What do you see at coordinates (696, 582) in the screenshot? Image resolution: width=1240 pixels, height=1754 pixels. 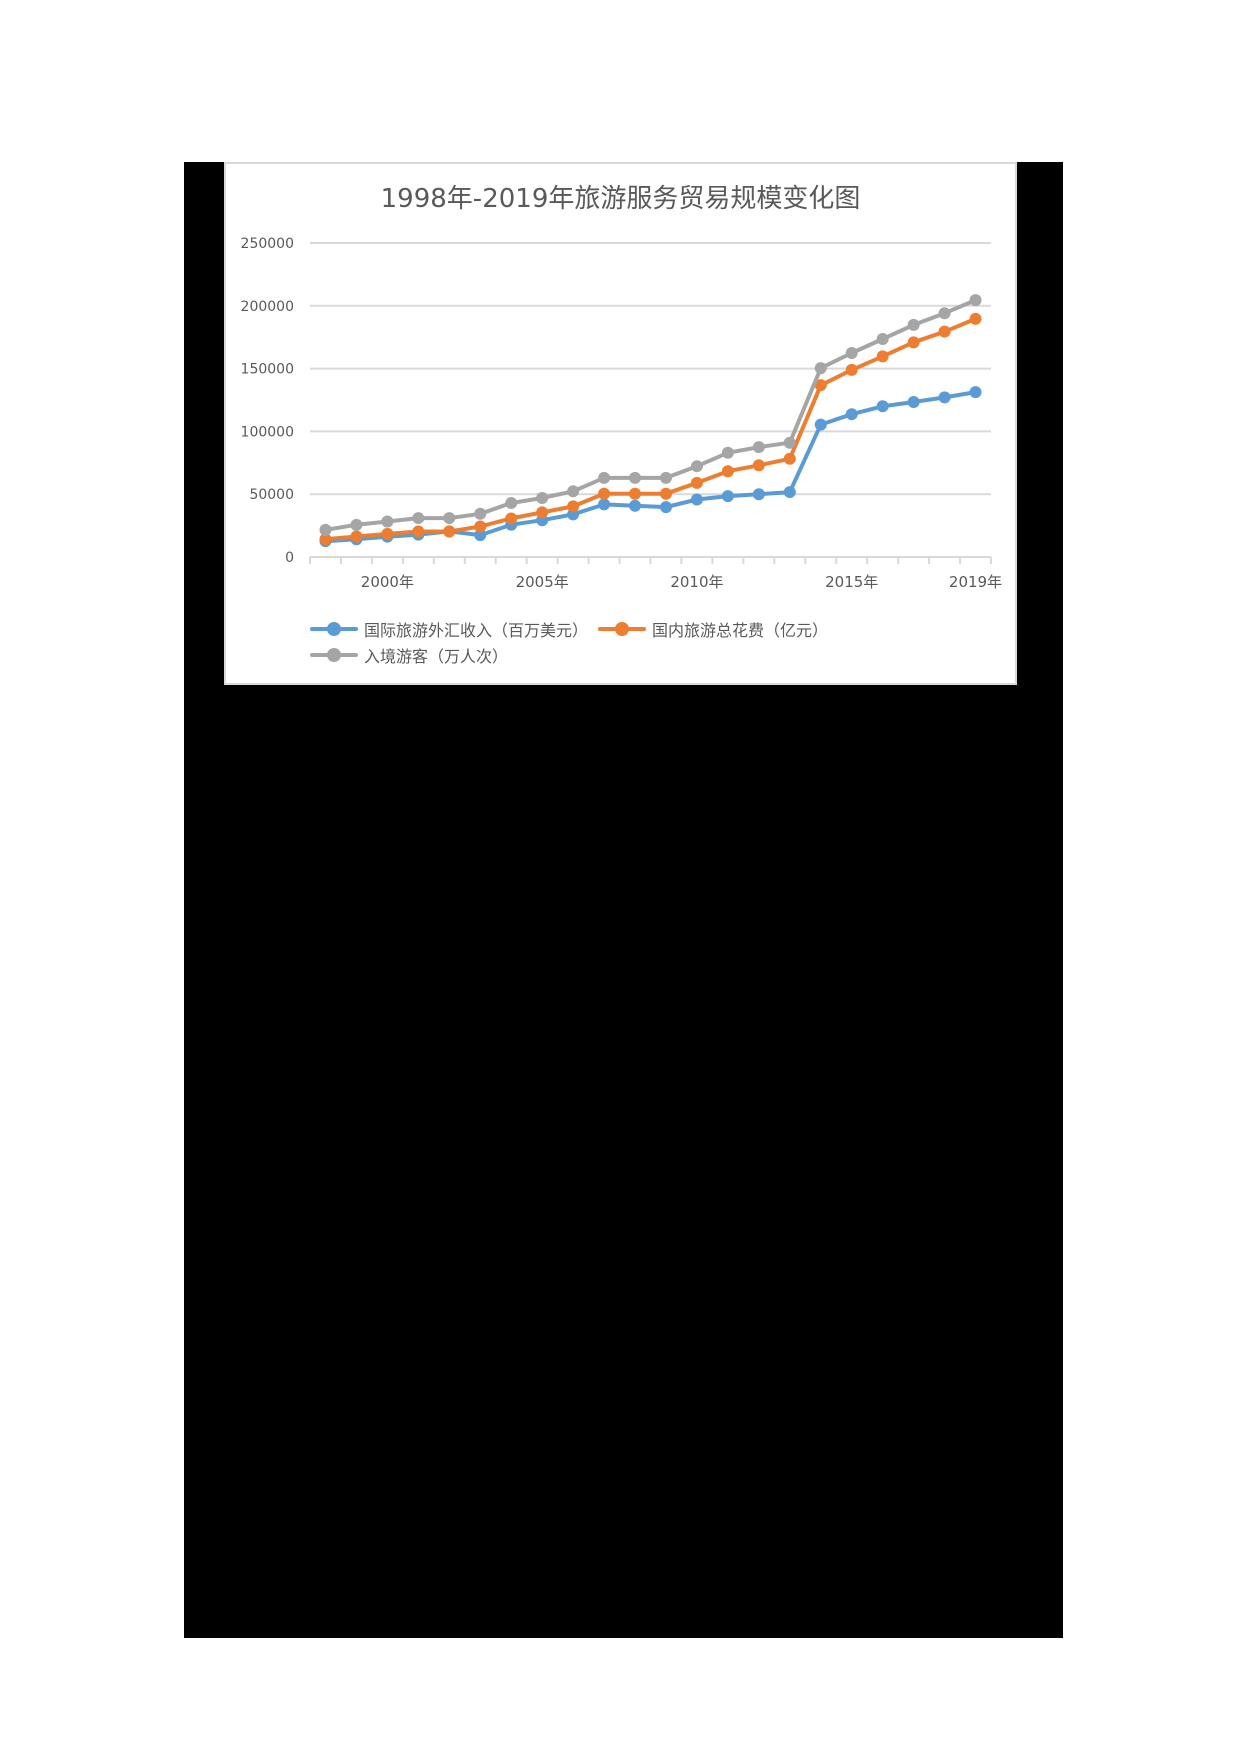 I see `x-tick-label: 2010年` at bounding box center [696, 582].